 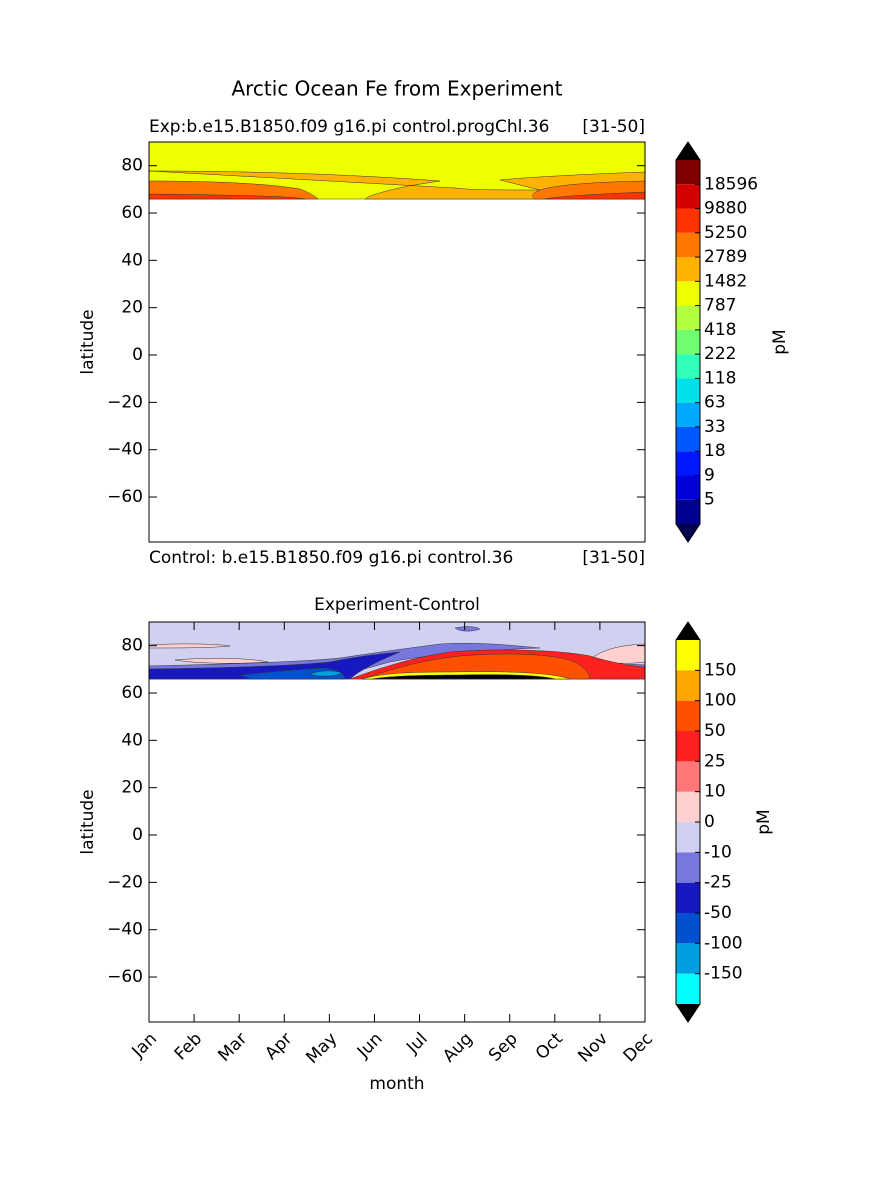 I want to click on colorbar-tick-label: 63, so click(x=715, y=403).